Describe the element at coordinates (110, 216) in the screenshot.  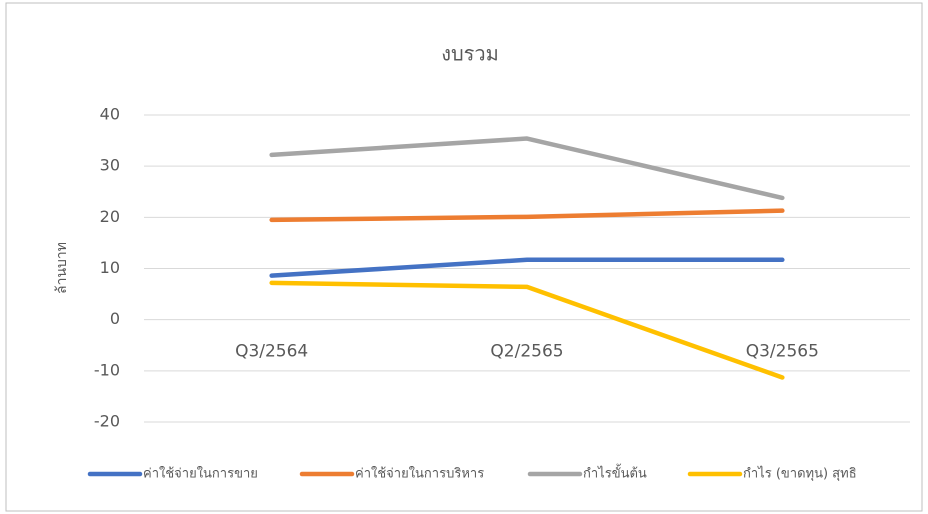
I see `y-tick-label: 20` at that location.